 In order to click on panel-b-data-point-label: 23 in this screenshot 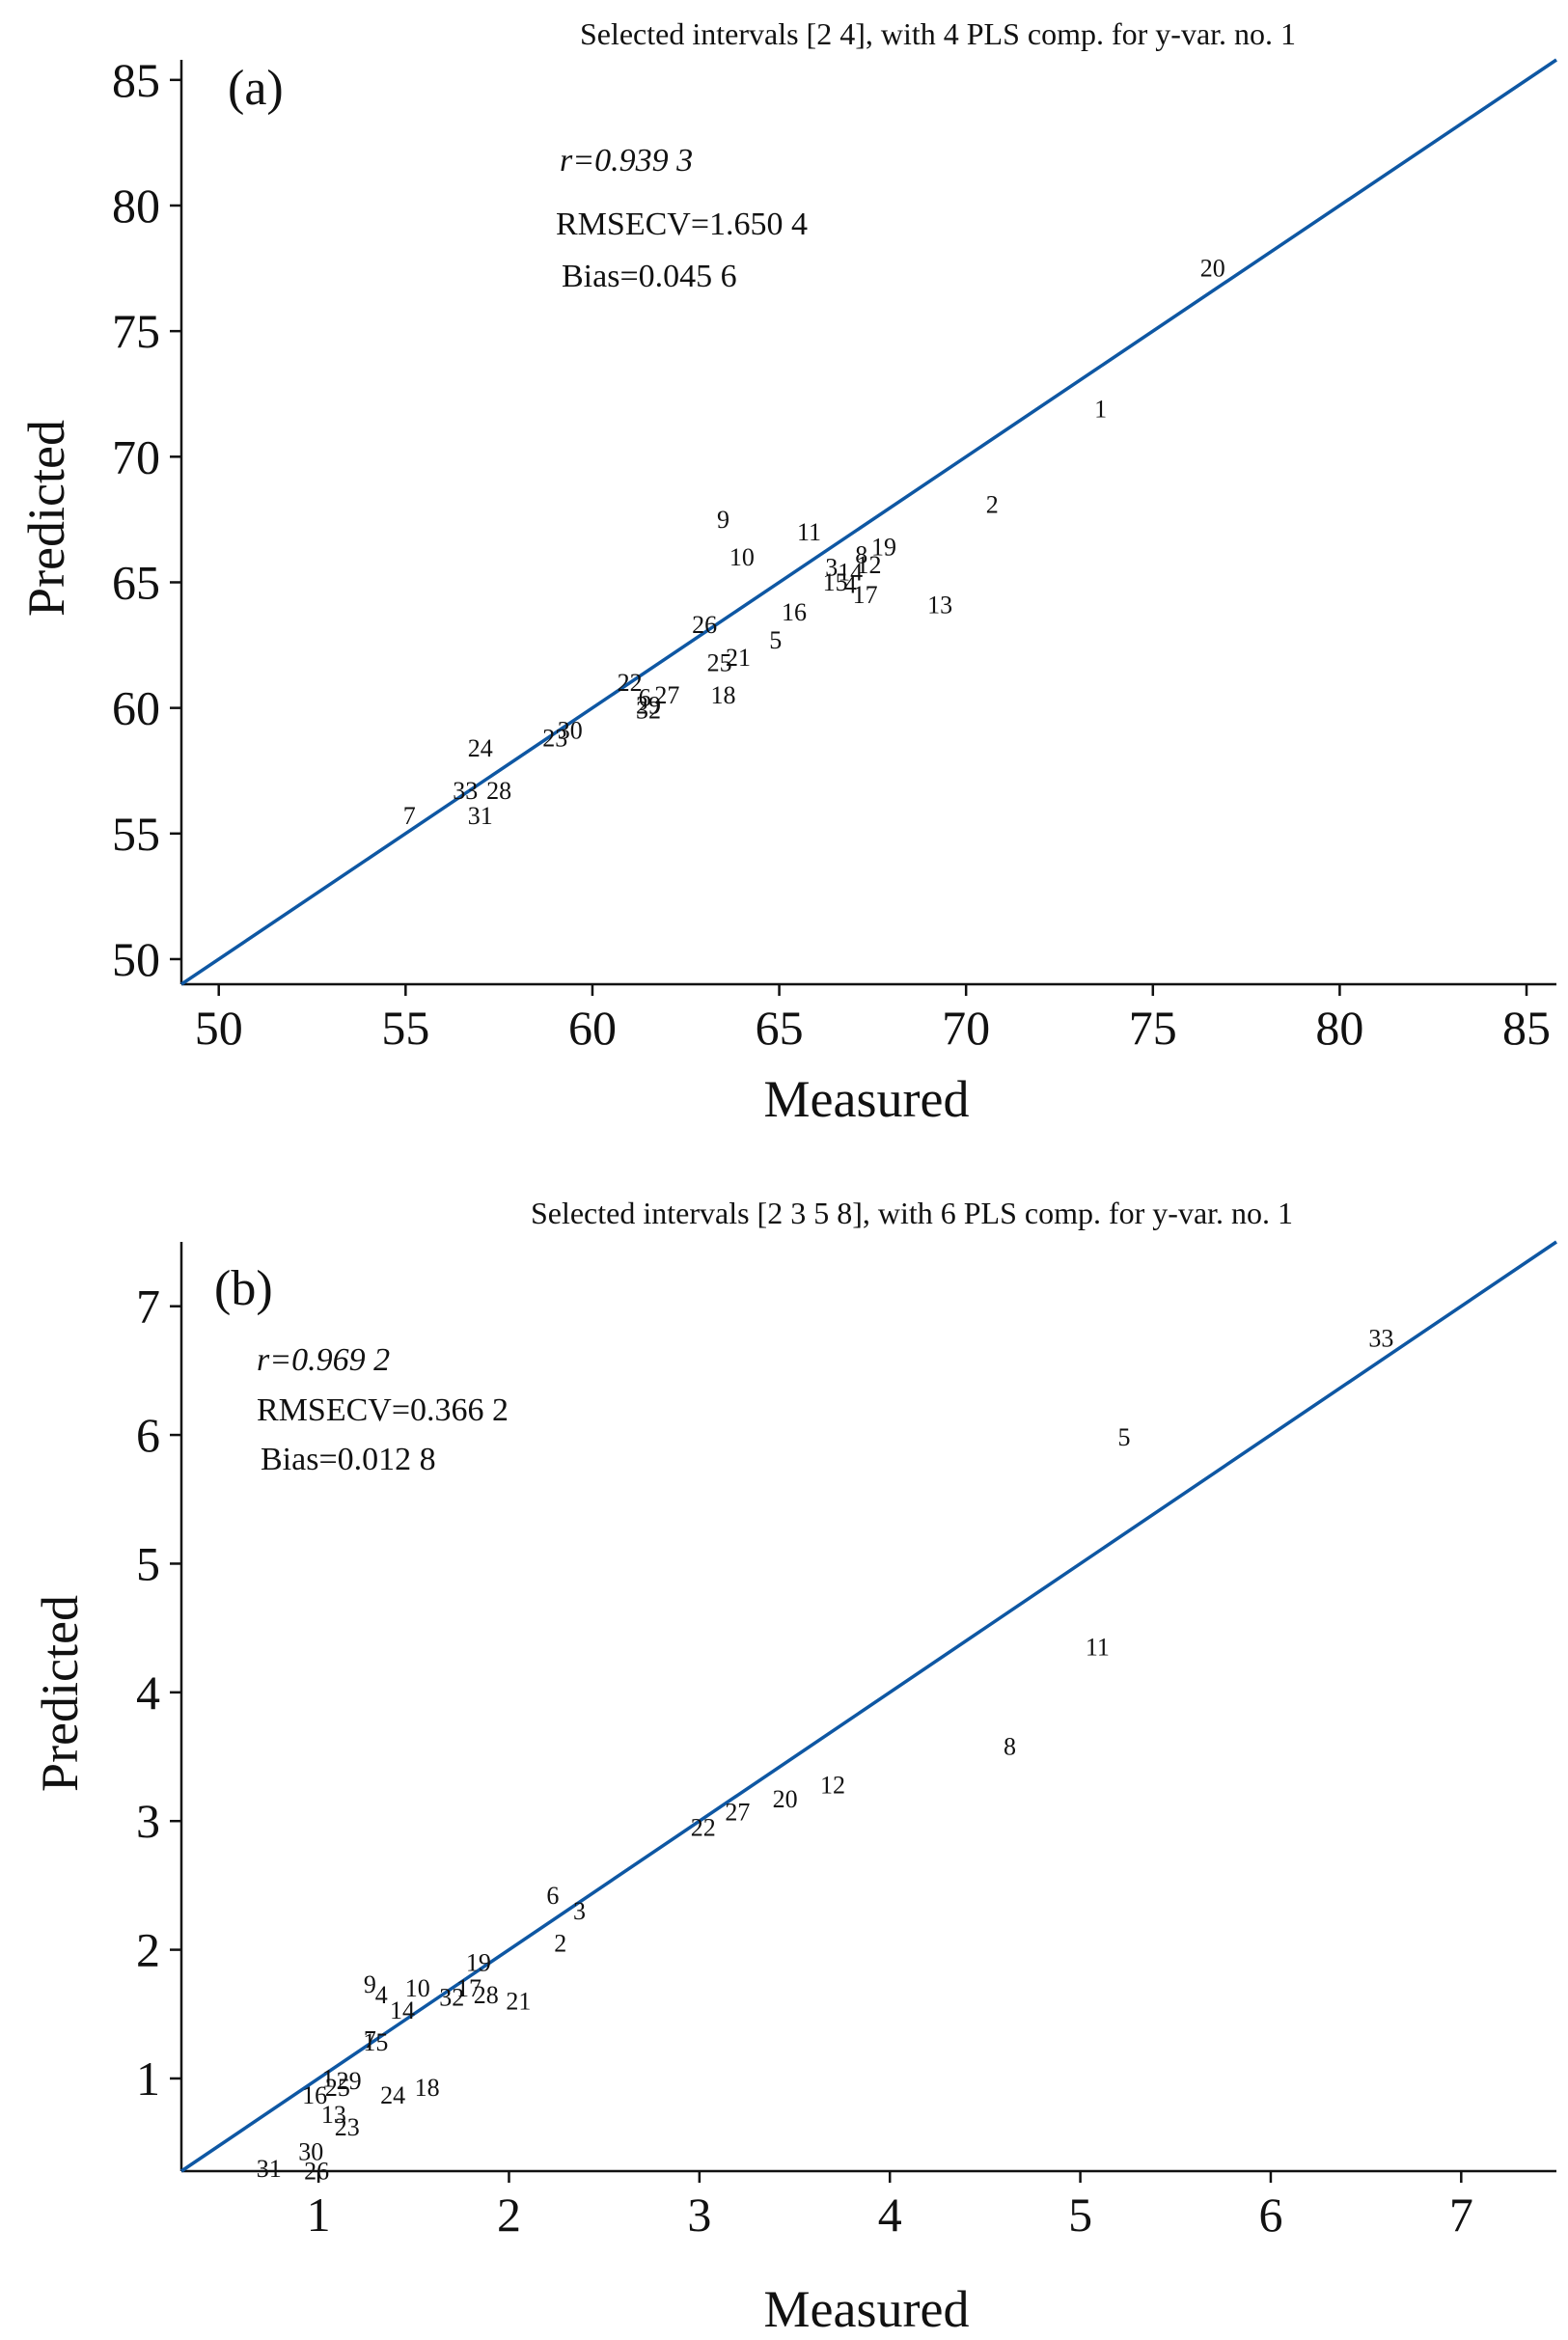, I will do `click(347, 2127)`.